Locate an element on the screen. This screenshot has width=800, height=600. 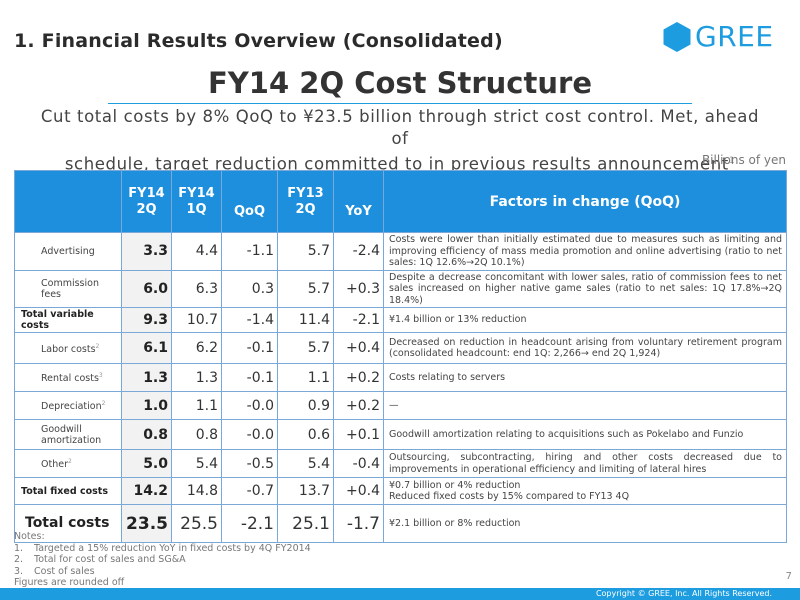
cell-yoy: +0.3 is located at coordinates (358, 288).